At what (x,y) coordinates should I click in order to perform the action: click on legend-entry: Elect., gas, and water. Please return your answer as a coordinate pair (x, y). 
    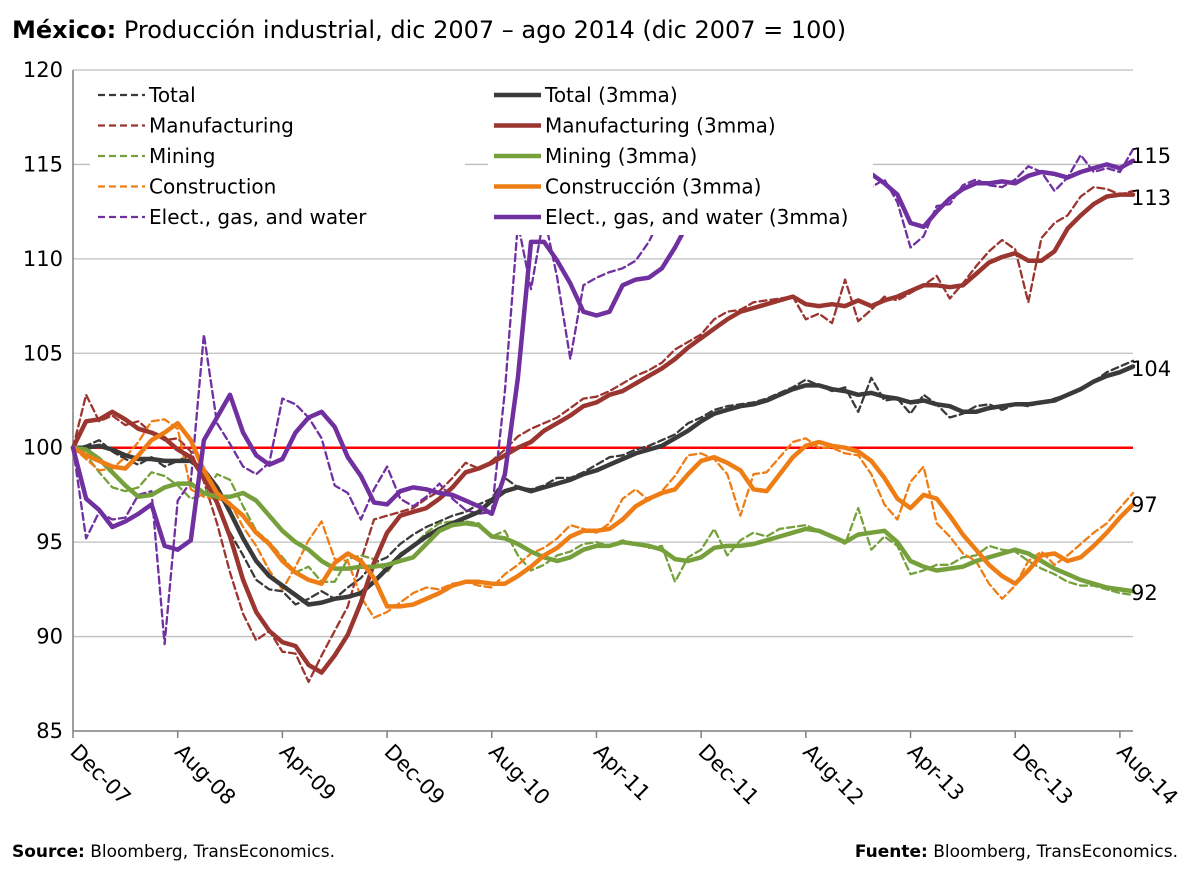
    Looking at the image, I should click on (258, 217).